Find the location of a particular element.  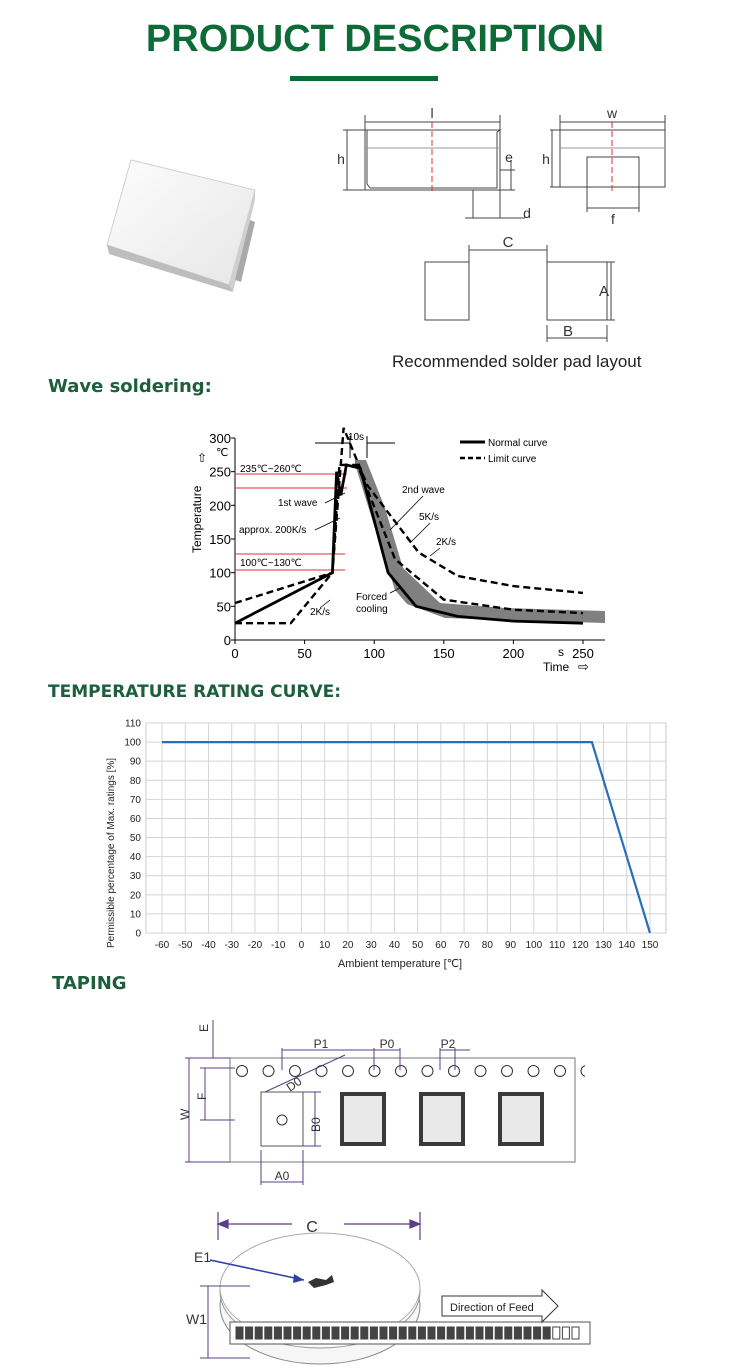

reel-label-C: C is located at coordinates (312, 1227).